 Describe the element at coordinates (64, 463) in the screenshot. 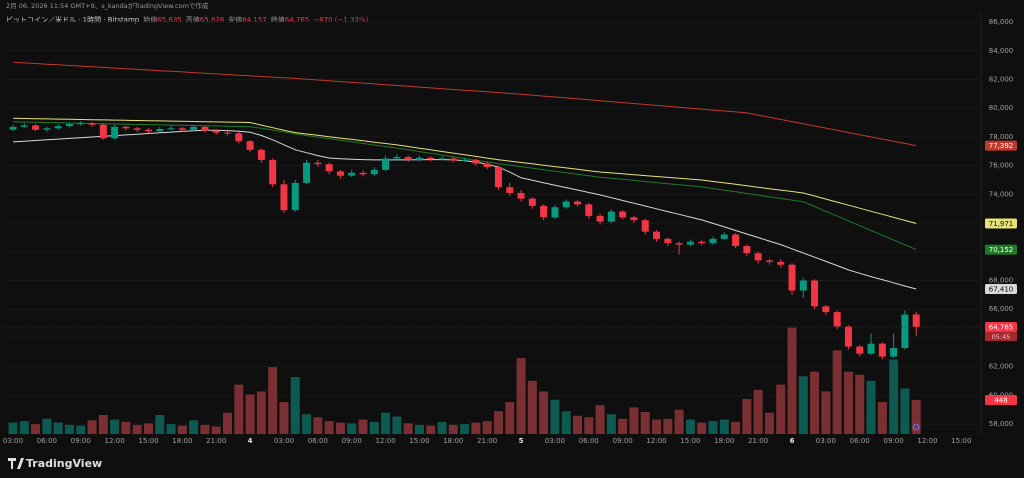

I see `brand: TradingView` at that location.